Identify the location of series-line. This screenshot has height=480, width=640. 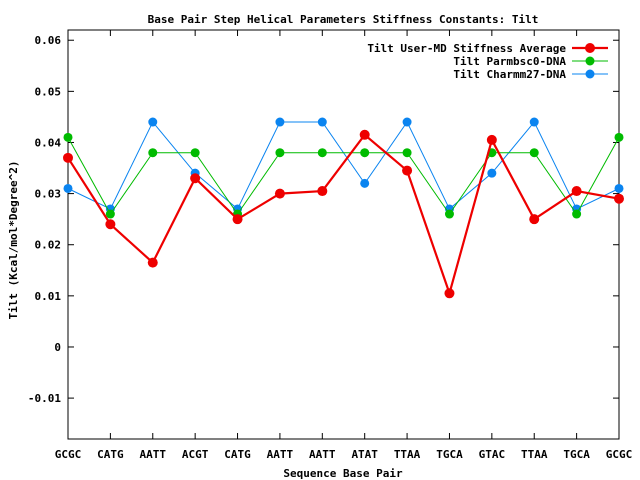
(343, 176).